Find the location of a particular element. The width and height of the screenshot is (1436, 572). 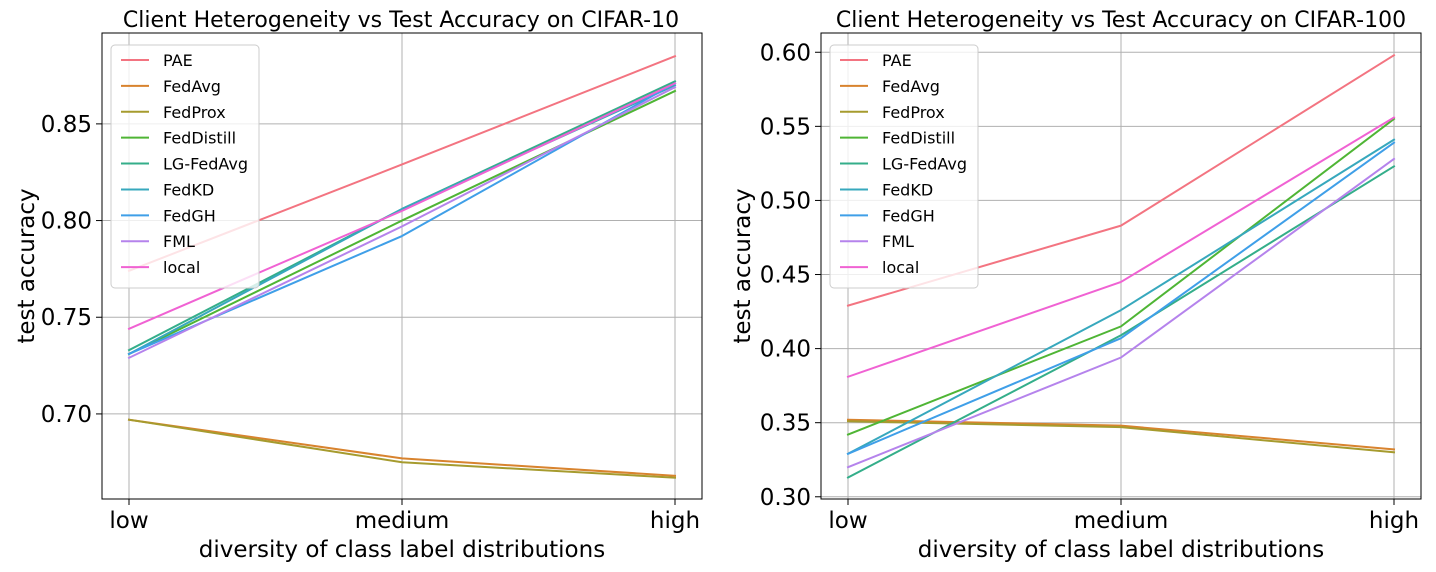

y-tick-label: 0.45 is located at coordinates (785, 276).